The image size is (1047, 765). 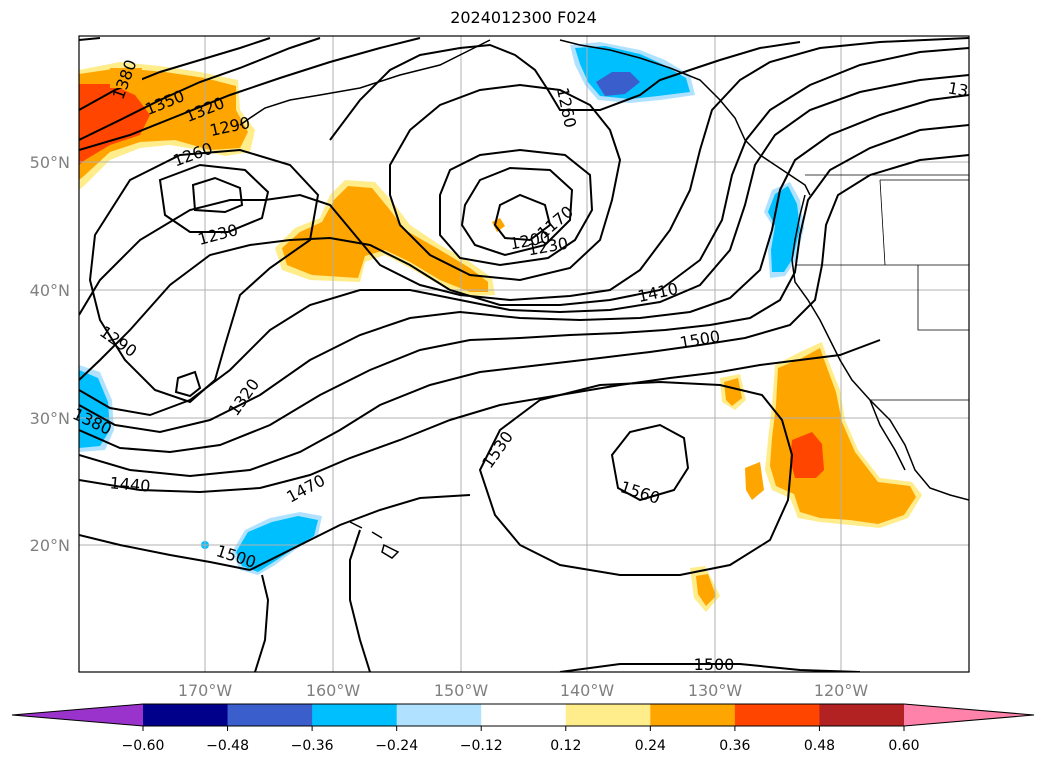 What do you see at coordinates (807, 455) in the screenshot?
I see `anomaly-positive-se-high` at bounding box center [807, 455].